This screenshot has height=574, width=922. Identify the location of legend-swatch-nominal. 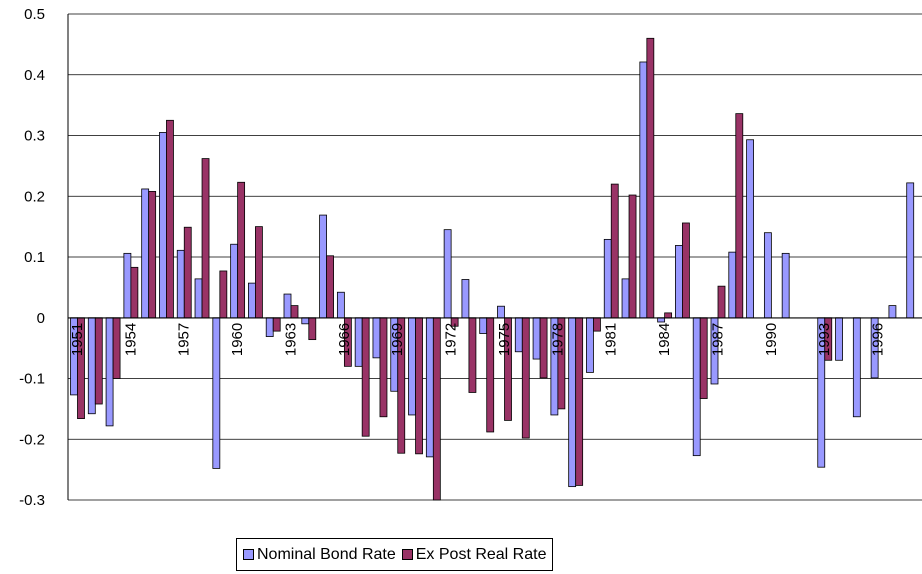
(248, 554).